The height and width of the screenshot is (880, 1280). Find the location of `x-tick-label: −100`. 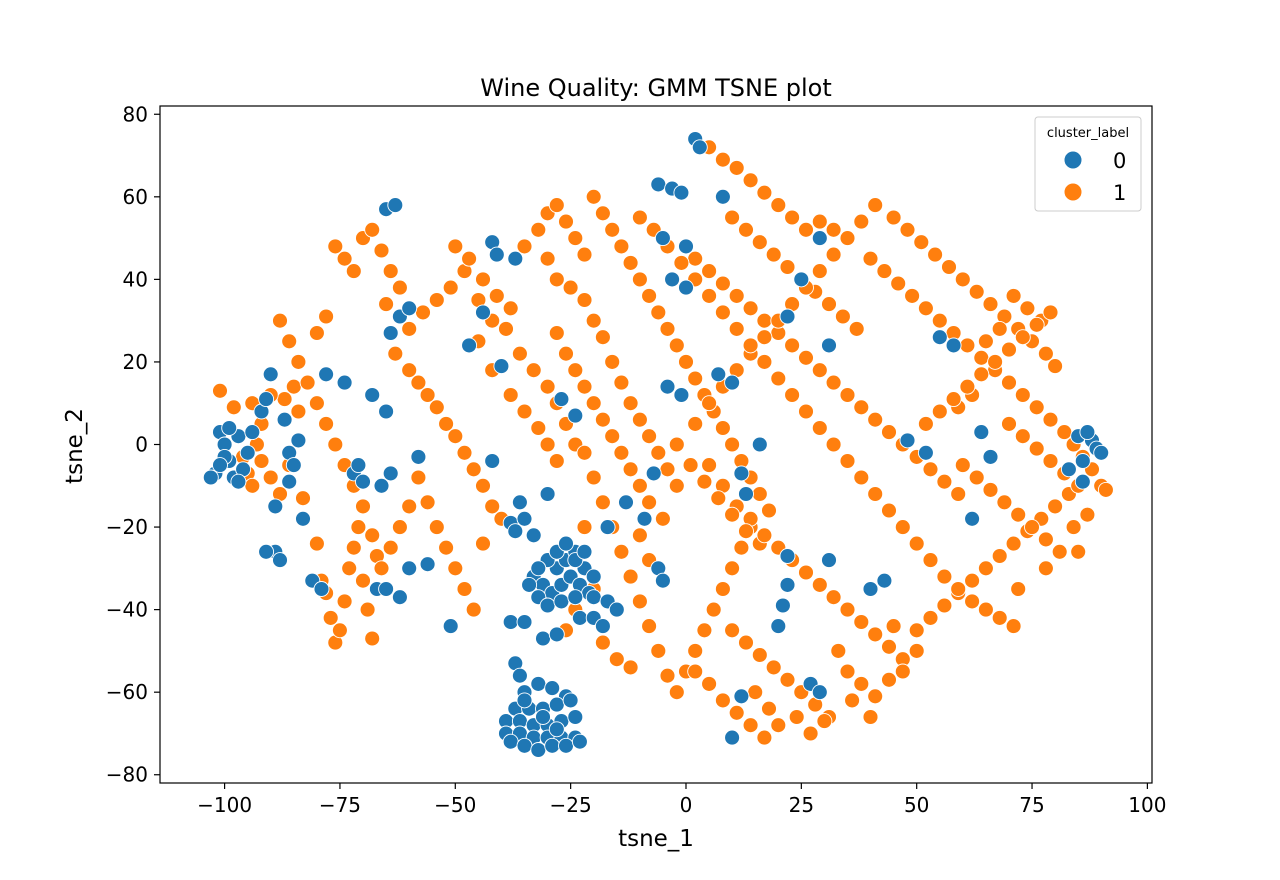

x-tick-label: −100 is located at coordinates (224, 805).